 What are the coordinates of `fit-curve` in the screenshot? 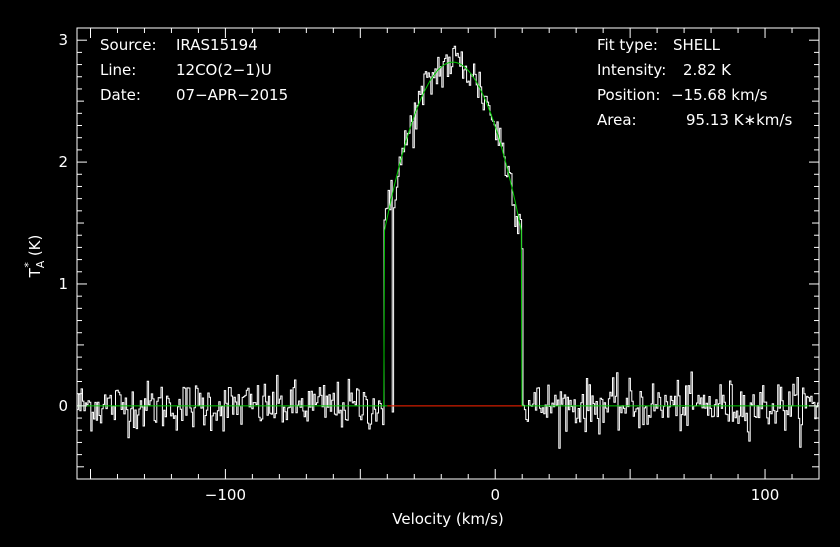 It's located at (453, 233).